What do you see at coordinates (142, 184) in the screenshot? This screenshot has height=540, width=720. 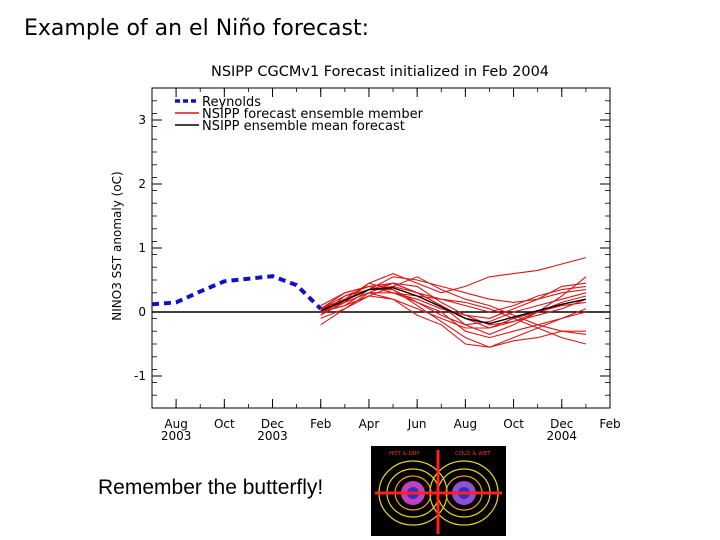 I see `y-tick-label: 2` at bounding box center [142, 184].